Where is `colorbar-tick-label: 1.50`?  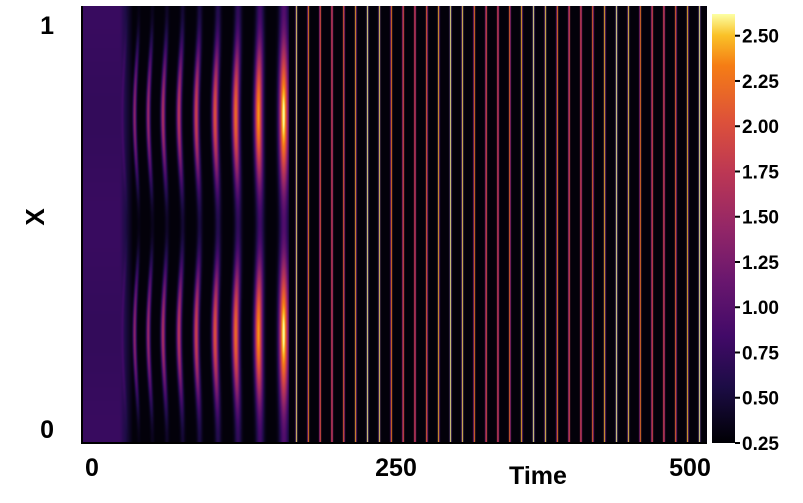 colorbar-tick-label: 1.50 is located at coordinates (760, 218).